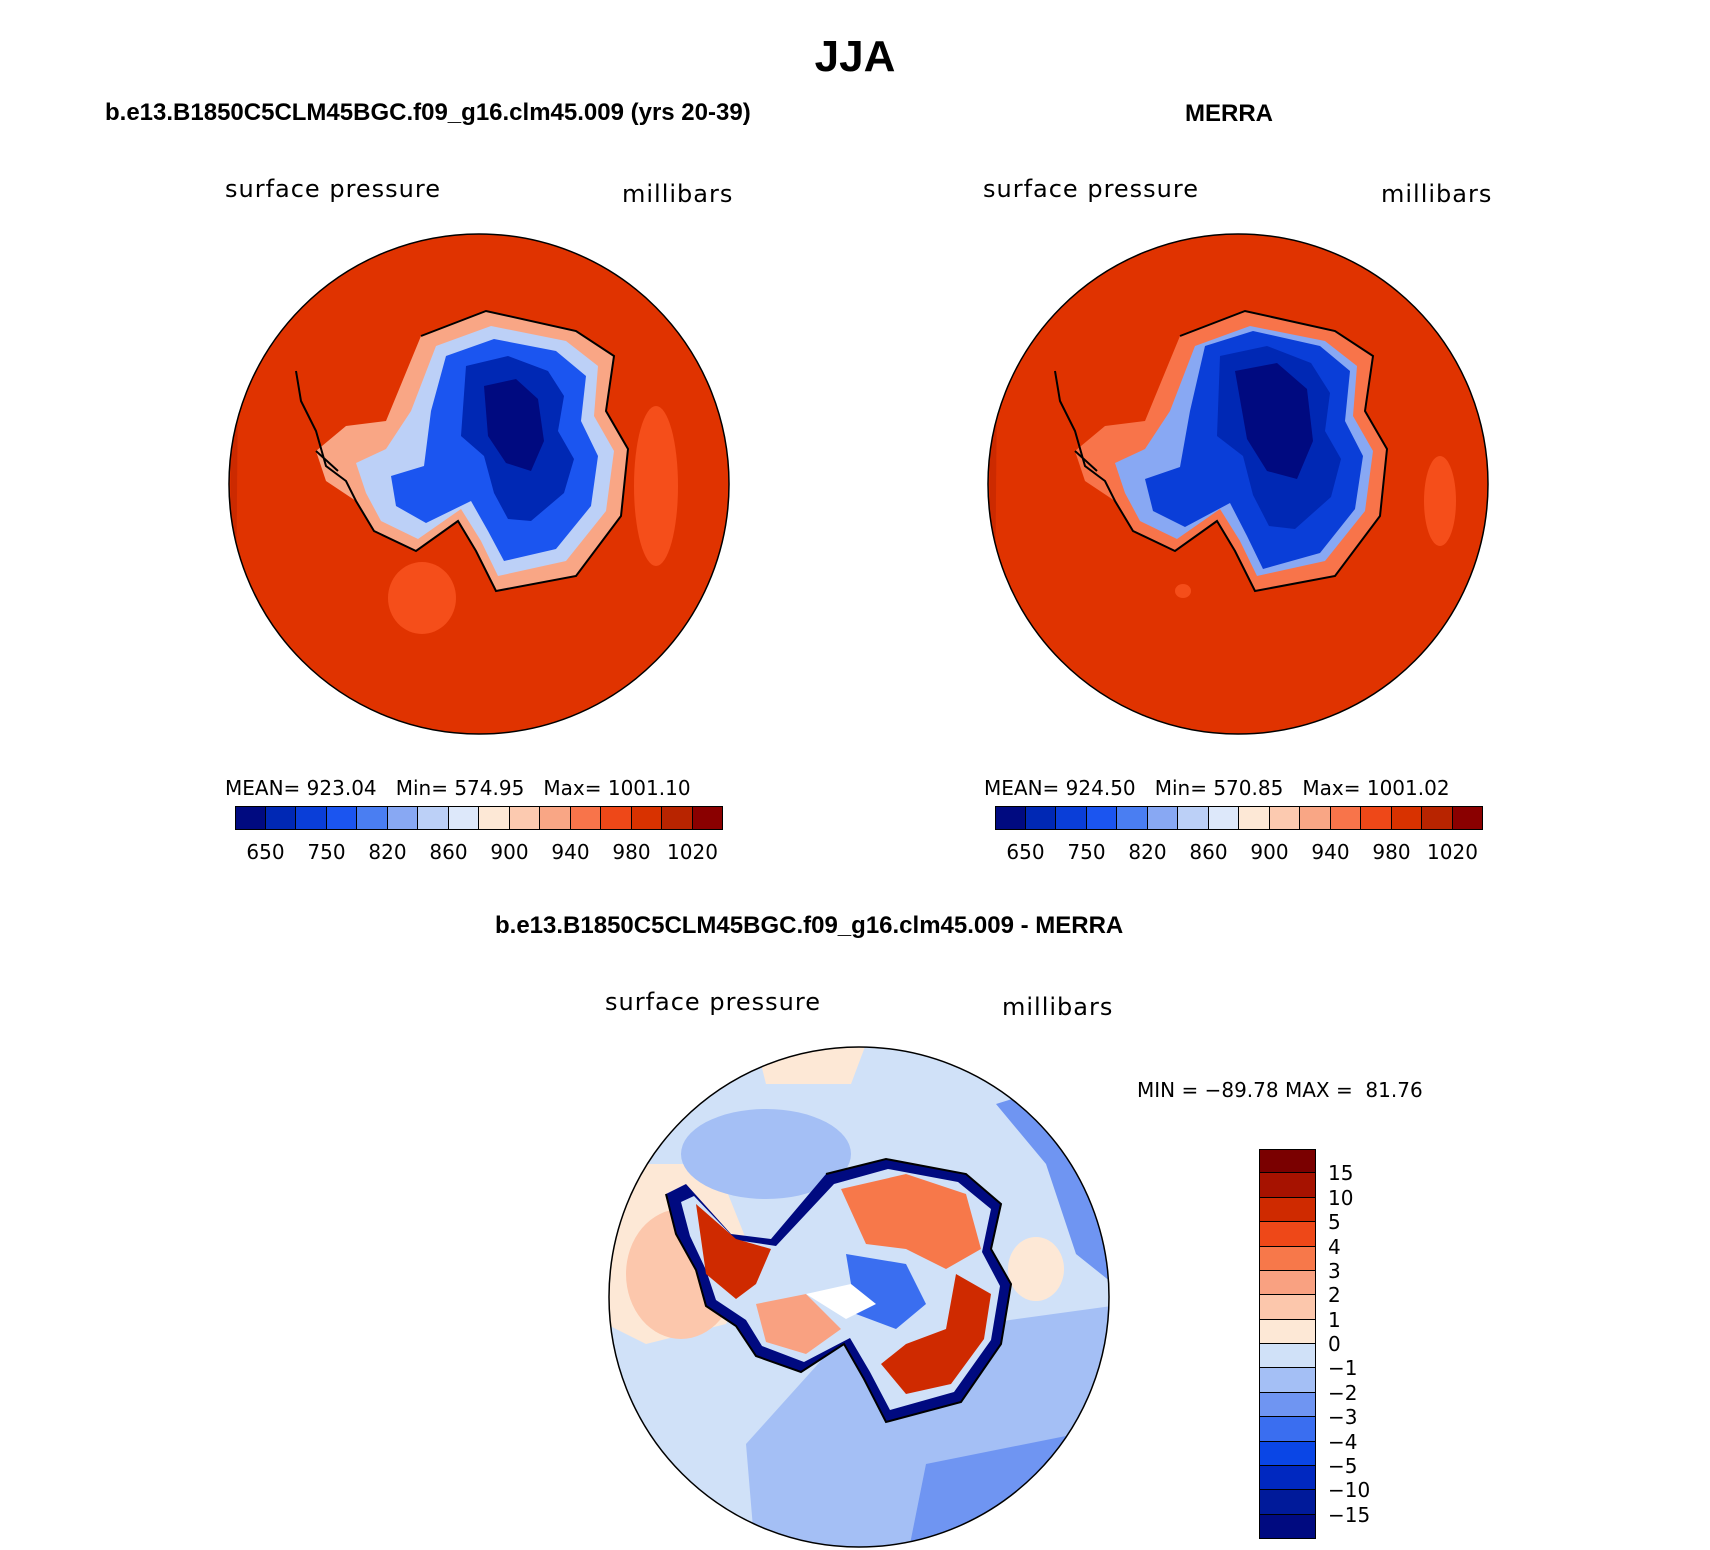  I want to click on model-max-value: 1001.10, so click(649, 788).